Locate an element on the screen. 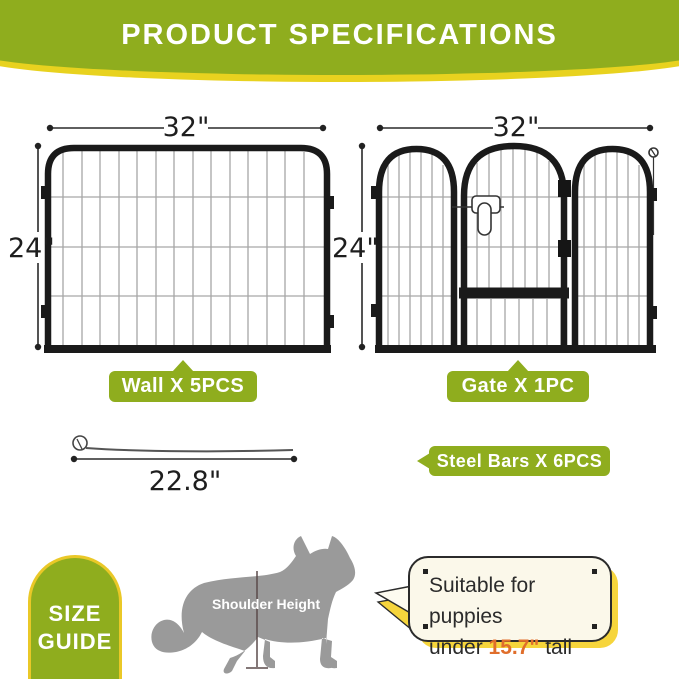 Image resolution: width=679 pixels, height=679 pixels. size-guide-badge-line2: GUIDE is located at coordinates (75, 641).